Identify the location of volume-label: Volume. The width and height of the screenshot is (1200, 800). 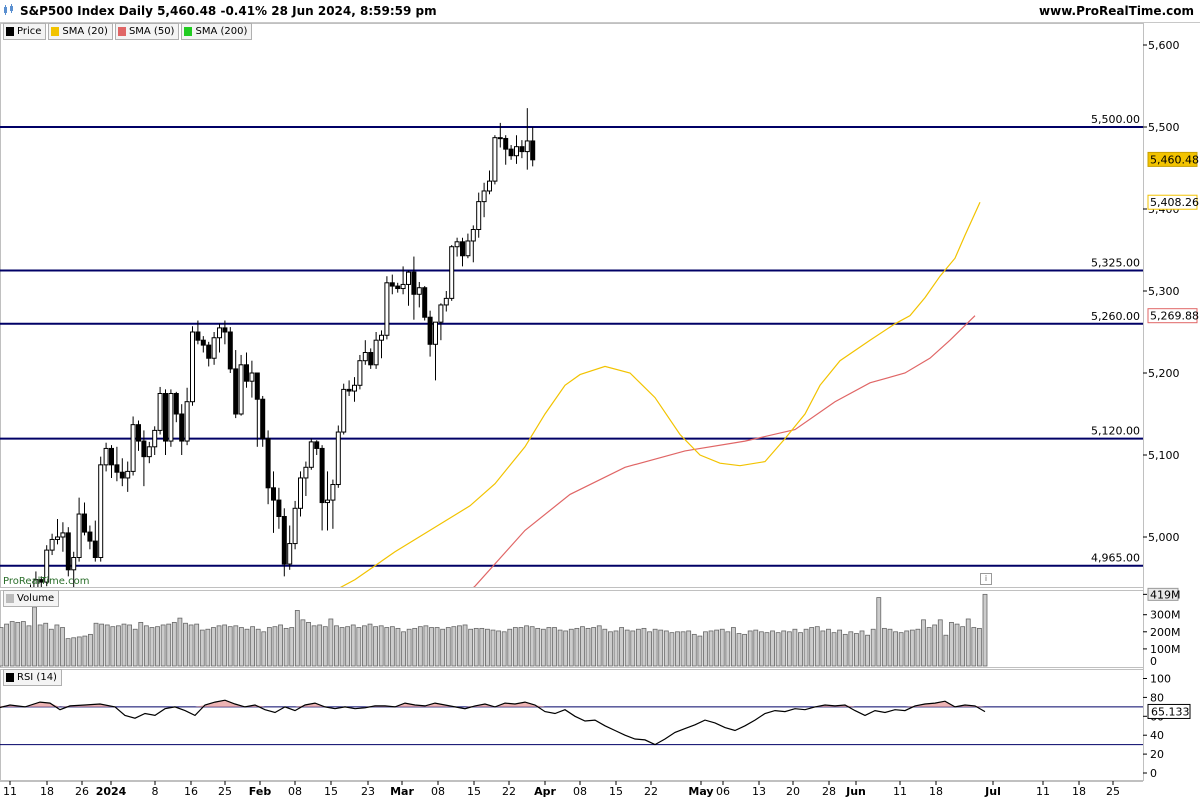
(36, 598).